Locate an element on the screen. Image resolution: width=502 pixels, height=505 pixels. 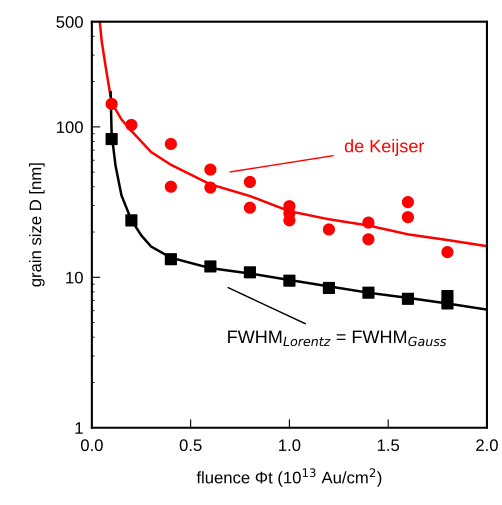
annotation: de Keijser is located at coordinates (384, 147).